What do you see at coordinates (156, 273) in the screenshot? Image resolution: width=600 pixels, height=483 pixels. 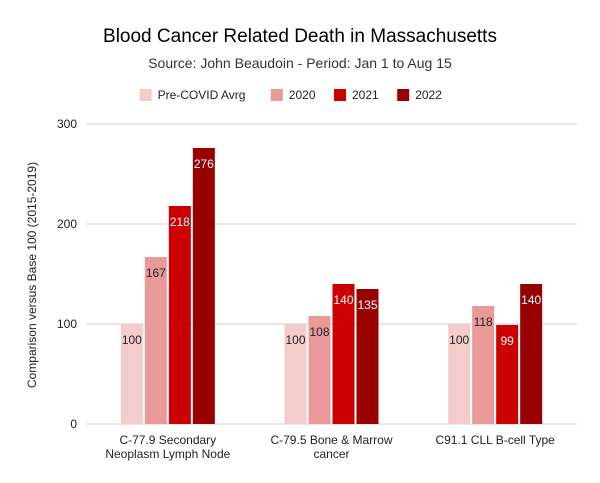 I see `data-label: 167` at bounding box center [156, 273].